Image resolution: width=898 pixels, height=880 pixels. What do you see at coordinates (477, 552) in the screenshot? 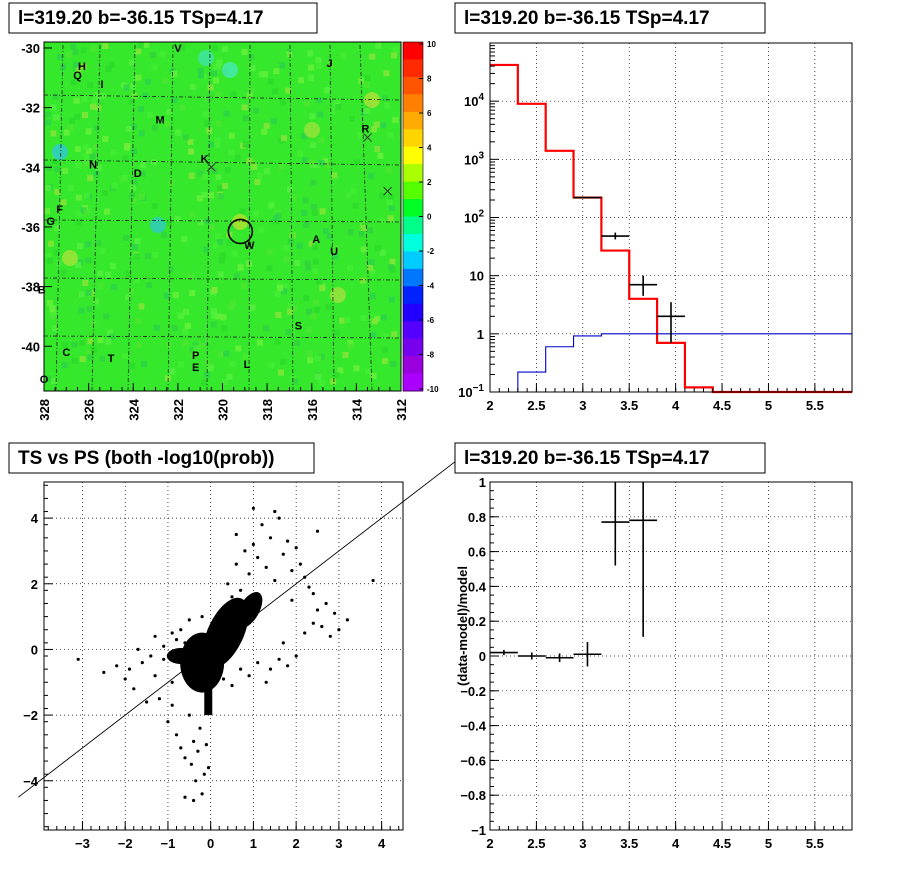
I see `y-tick-label: 0.6` at bounding box center [477, 552].